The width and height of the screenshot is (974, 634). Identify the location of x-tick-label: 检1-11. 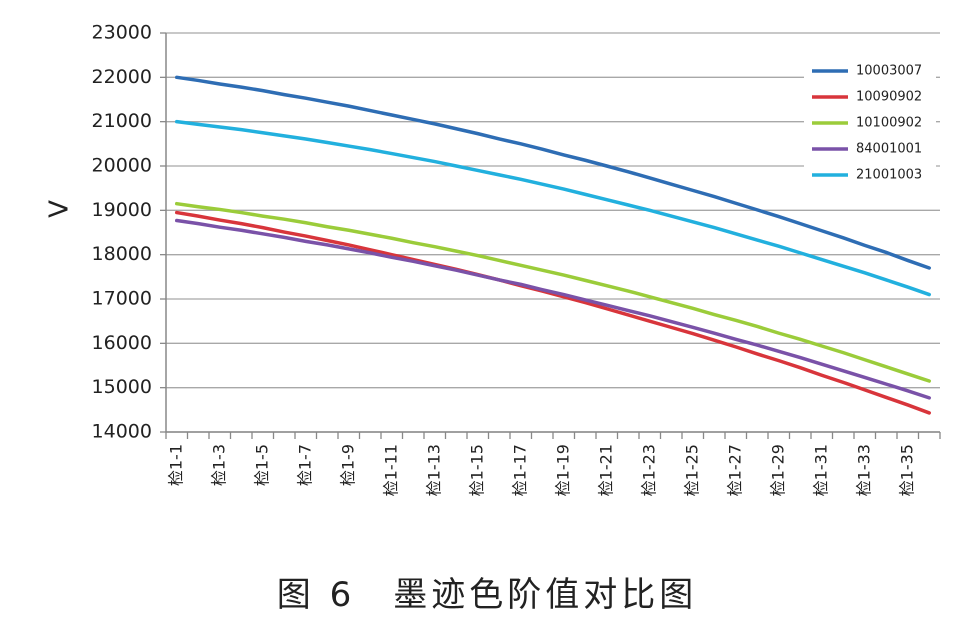
(390, 470).